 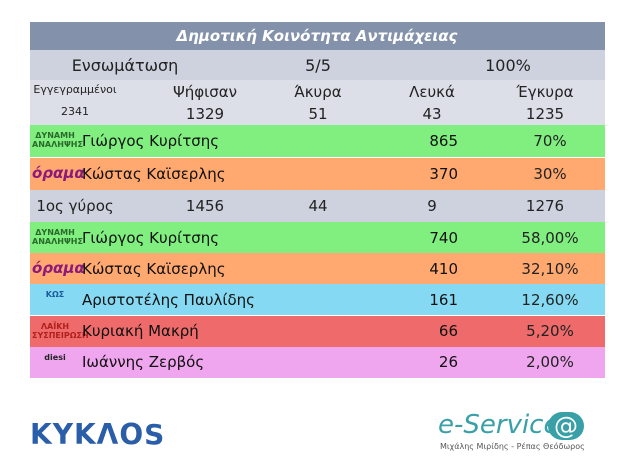 I want to click on candidate-row: diesi Ιωάννης Ζερβός 26 2,00%, so click(x=317, y=362).